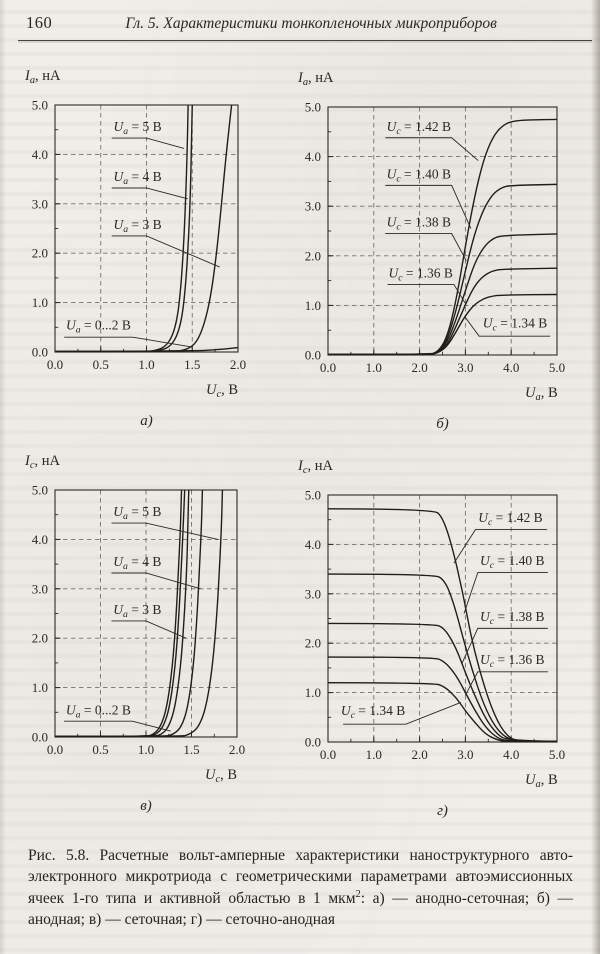 This screenshot has width=600, height=954. I want to click on chart-sublabel: а), so click(146, 421).